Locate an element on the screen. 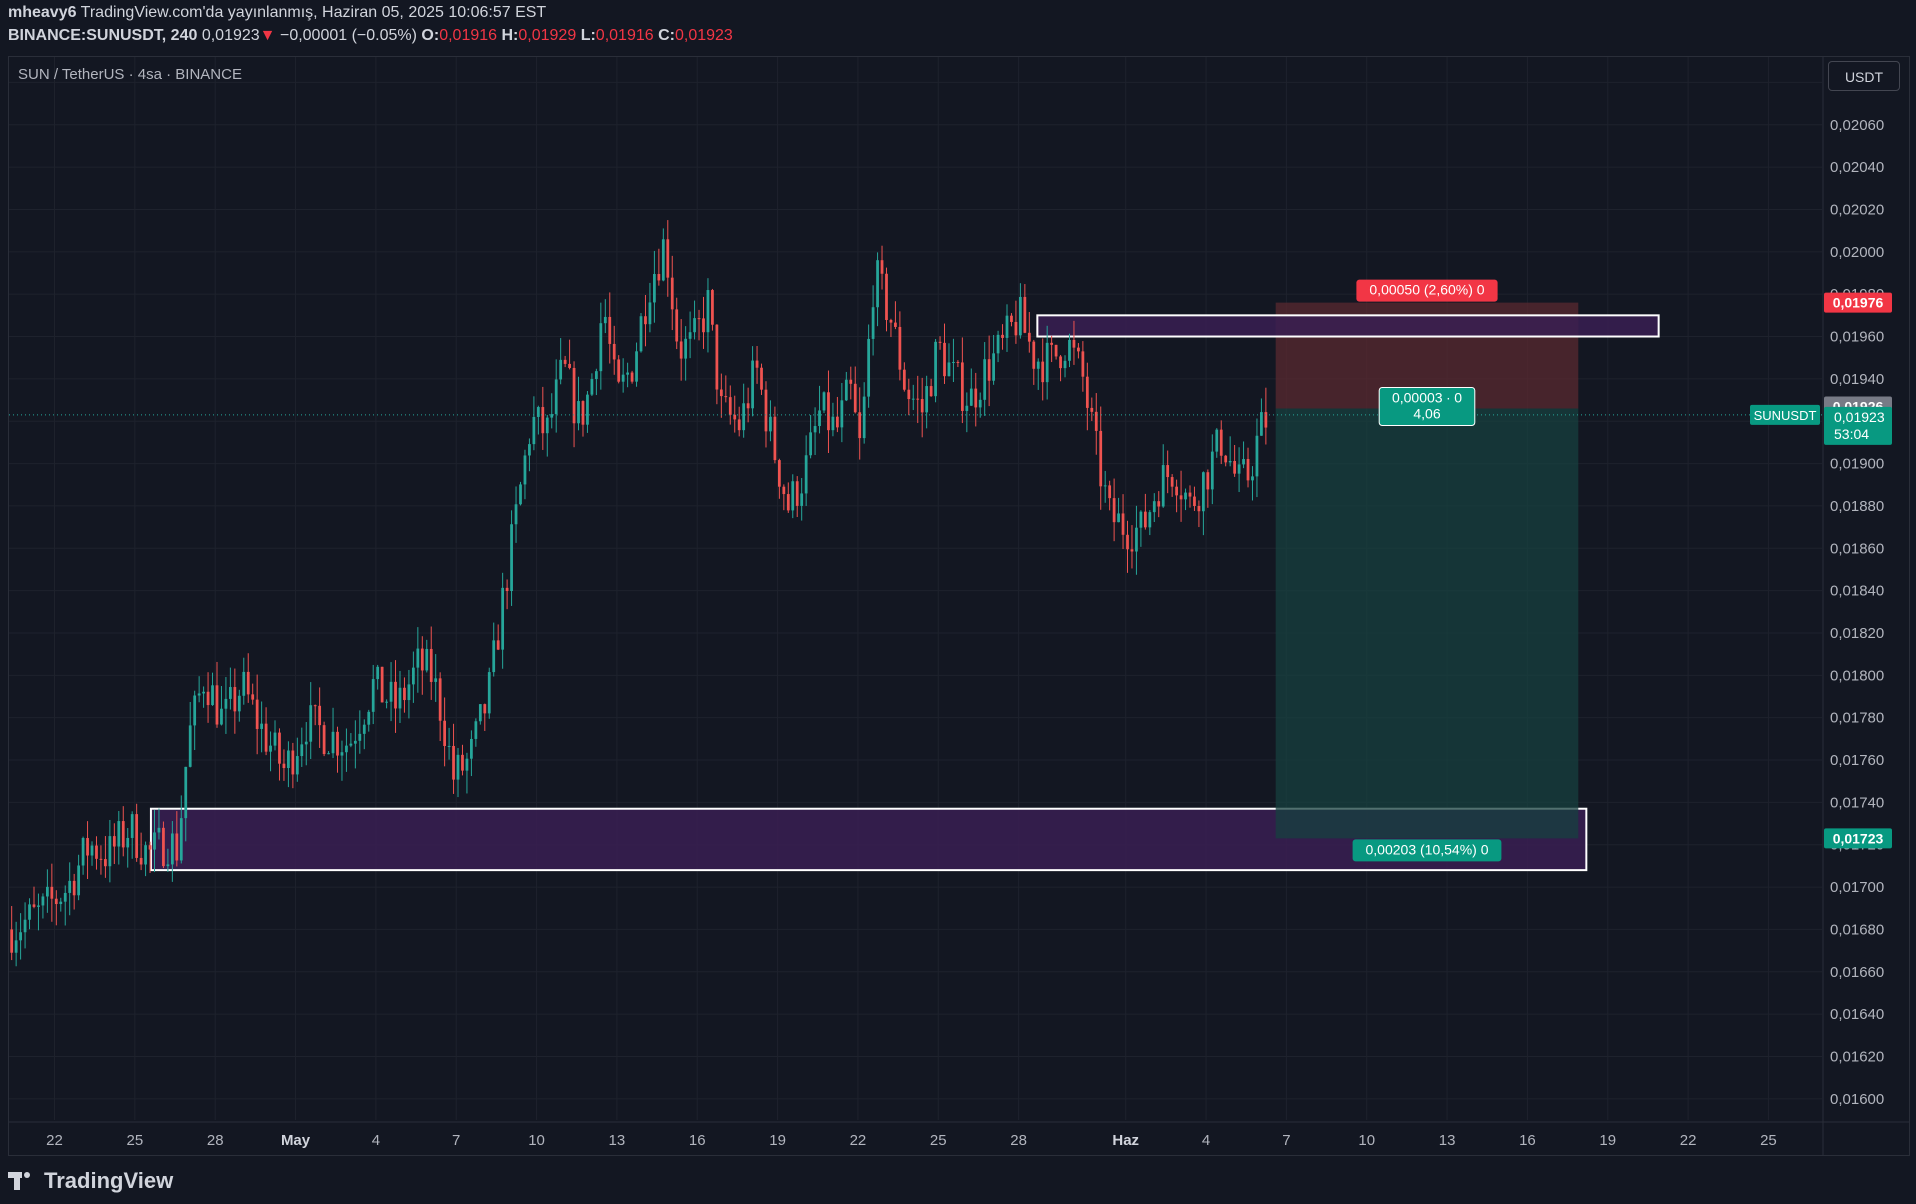 This screenshot has width=1916, height=1204. currency-button: USDT is located at coordinates (1864, 76).